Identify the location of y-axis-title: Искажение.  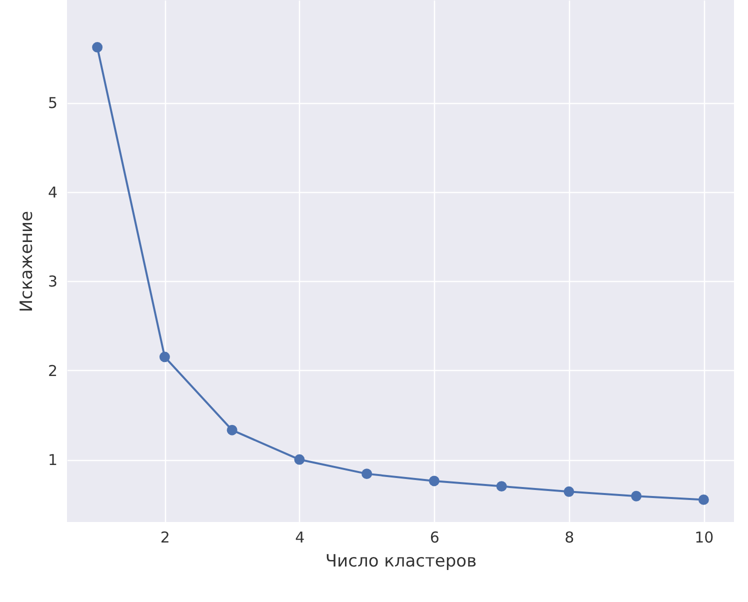
(26, 261).